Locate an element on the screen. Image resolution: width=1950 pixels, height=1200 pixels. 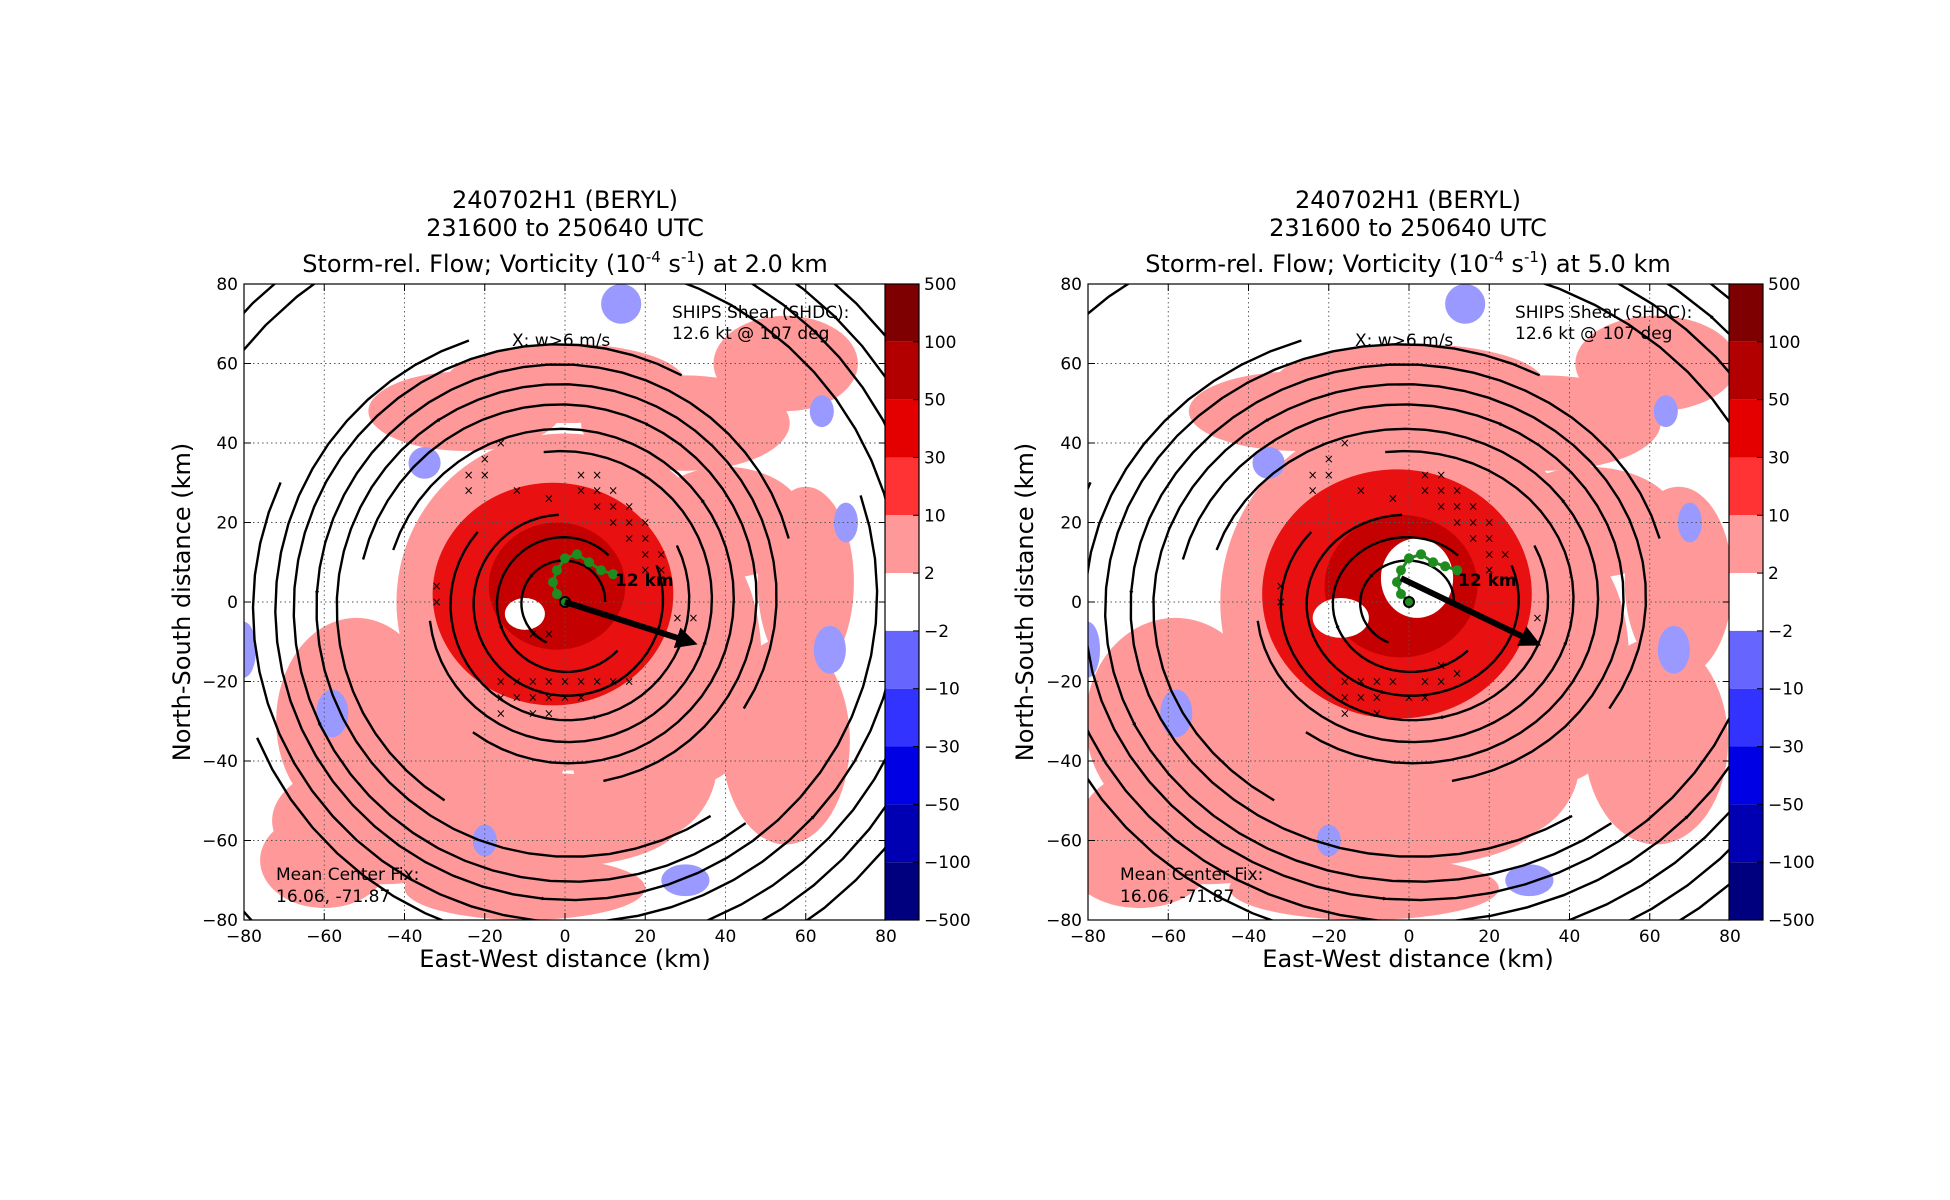
colorbar-tick-label: 30 is located at coordinates (1779, 458).